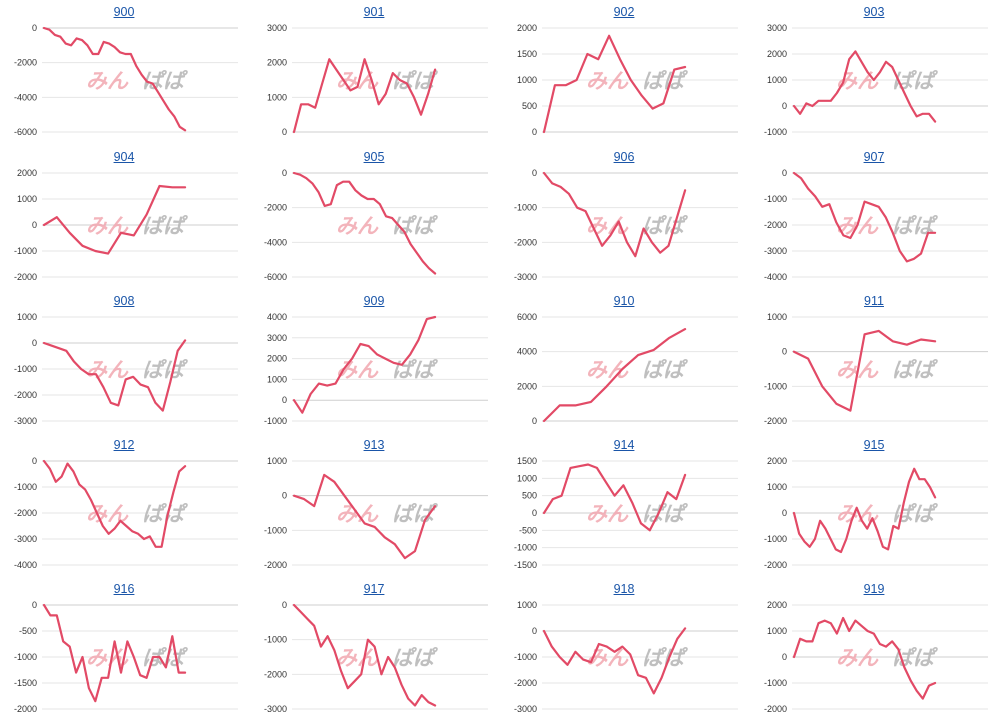 The width and height of the screenshot is (1000, 723). What do you see at coordinates (624, 589) in the screenshot?
I see `chart-title-link: 918` at bounding box center [624, 589].